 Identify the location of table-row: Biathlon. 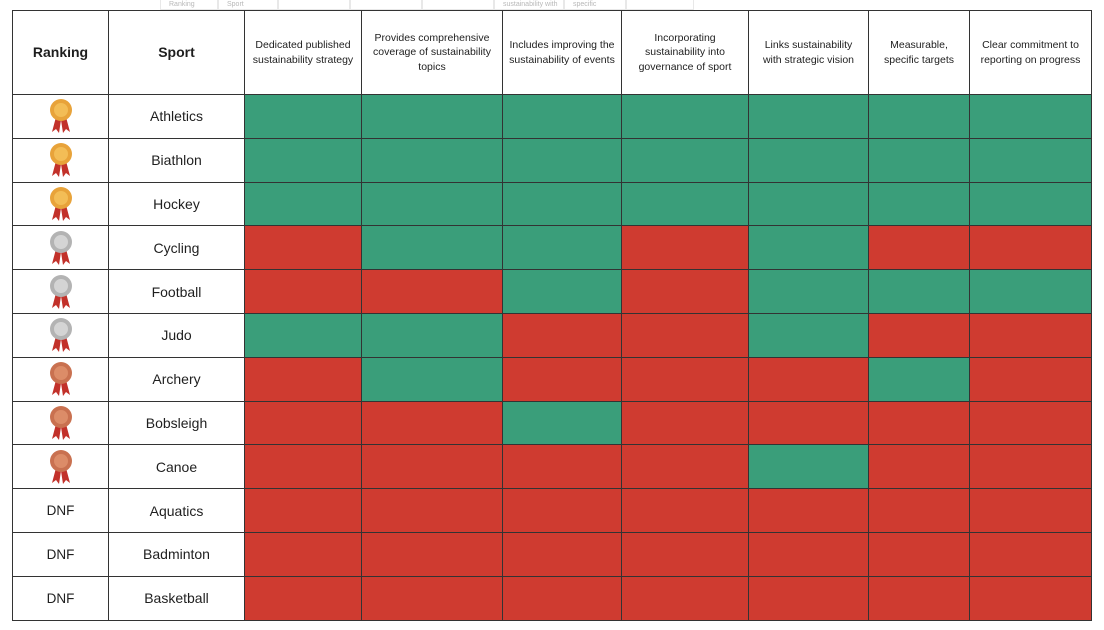
(552, 160).